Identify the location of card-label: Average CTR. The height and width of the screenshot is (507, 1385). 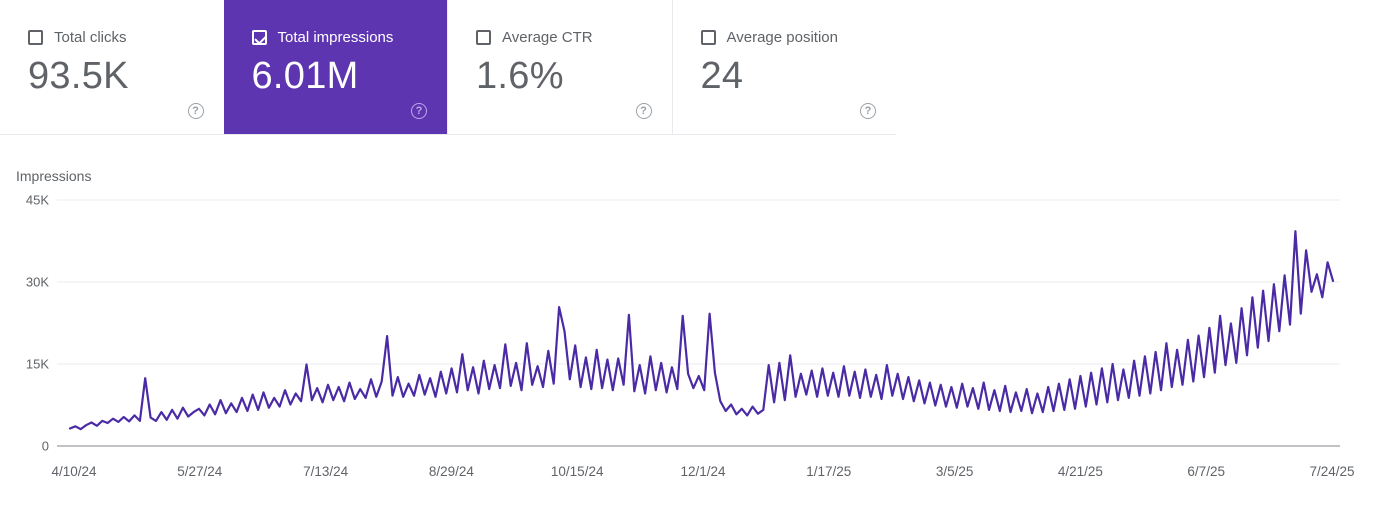
(547, 37).